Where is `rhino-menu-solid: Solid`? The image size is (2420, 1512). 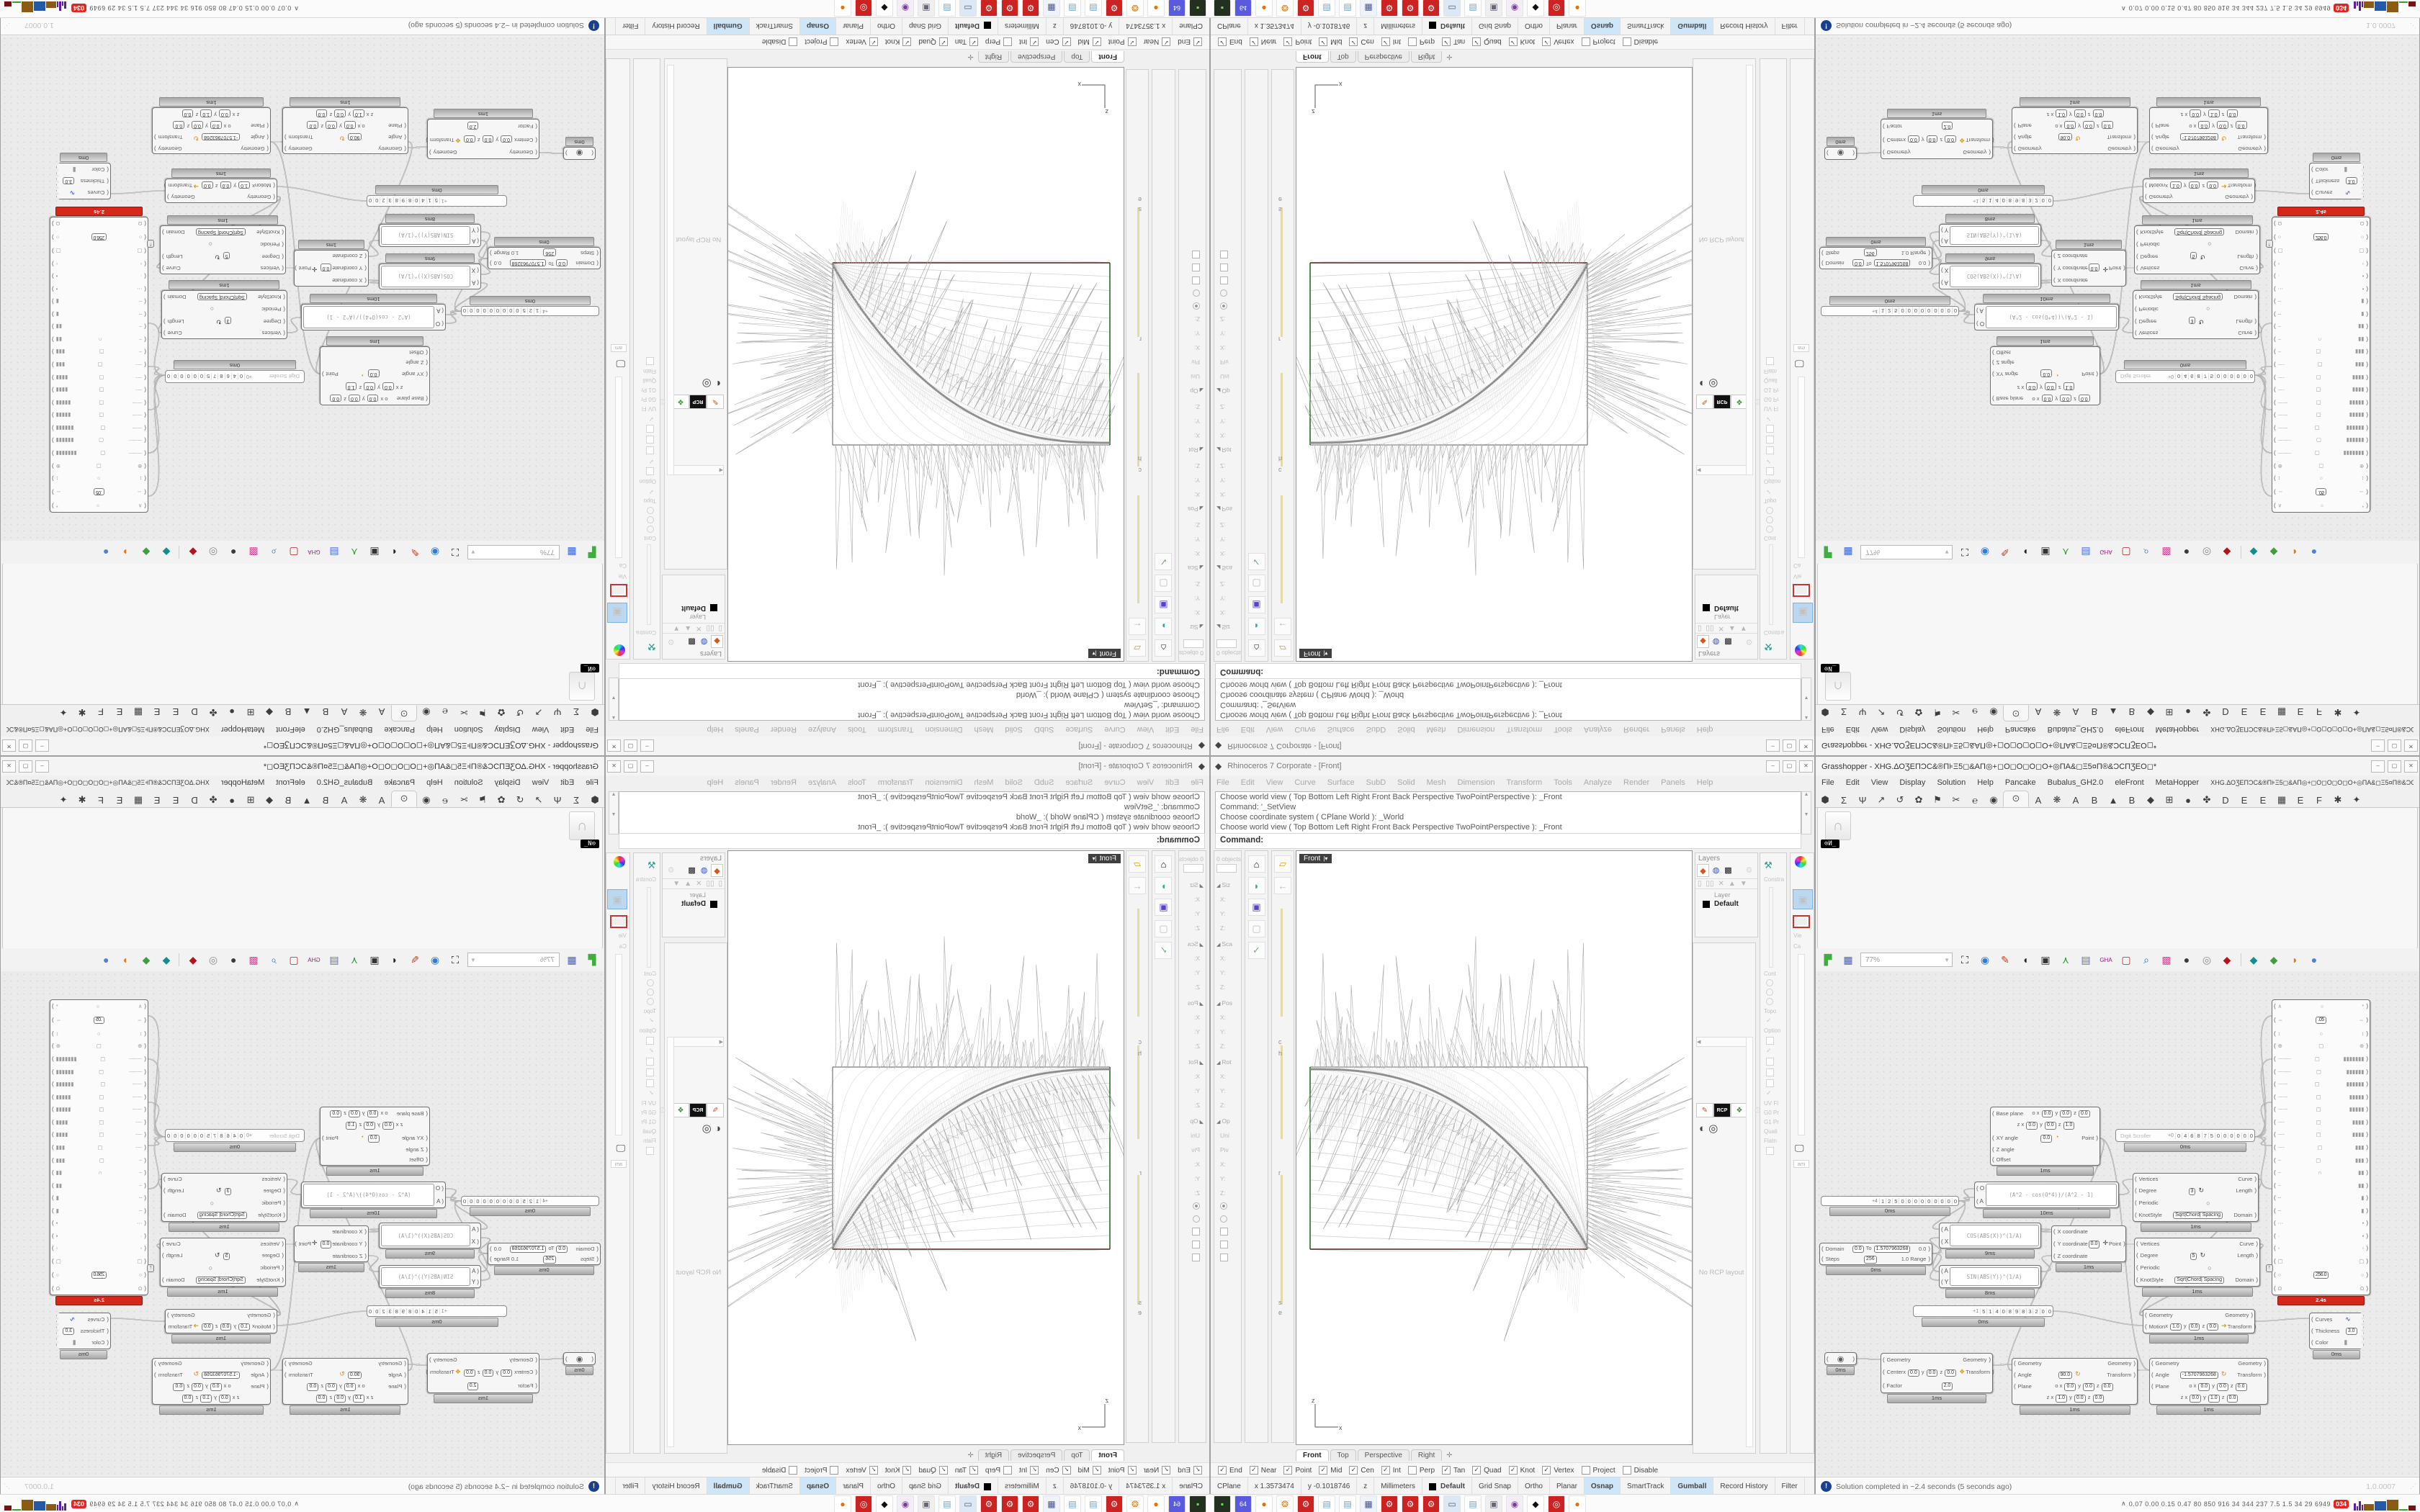 rhino-menu-solid: Solid is located at coordinates (1014, 782).